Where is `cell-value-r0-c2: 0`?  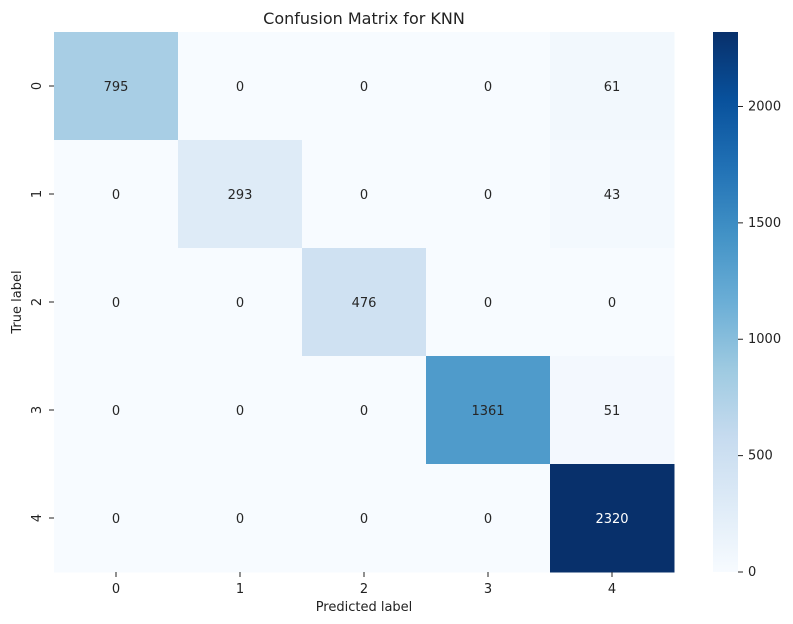 cell-value-r0-c2: 0 is located at coordinates (364, 87).